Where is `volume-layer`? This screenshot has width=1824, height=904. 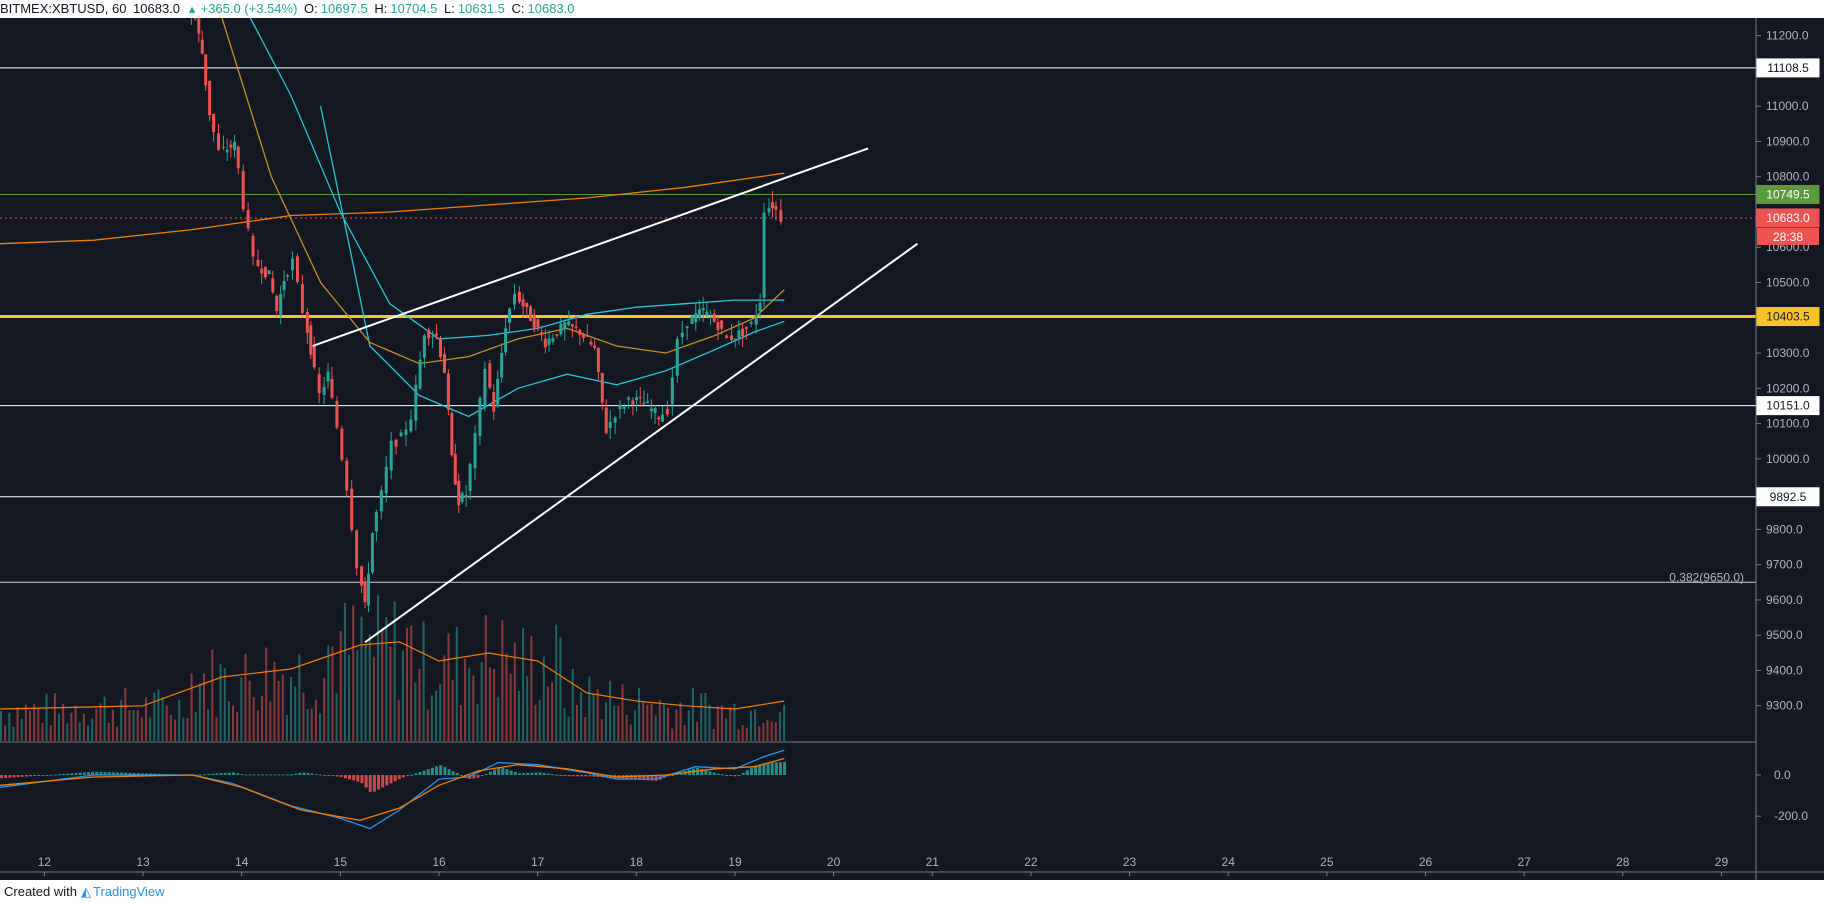
volume-layer is located at coordinates (393, 668).